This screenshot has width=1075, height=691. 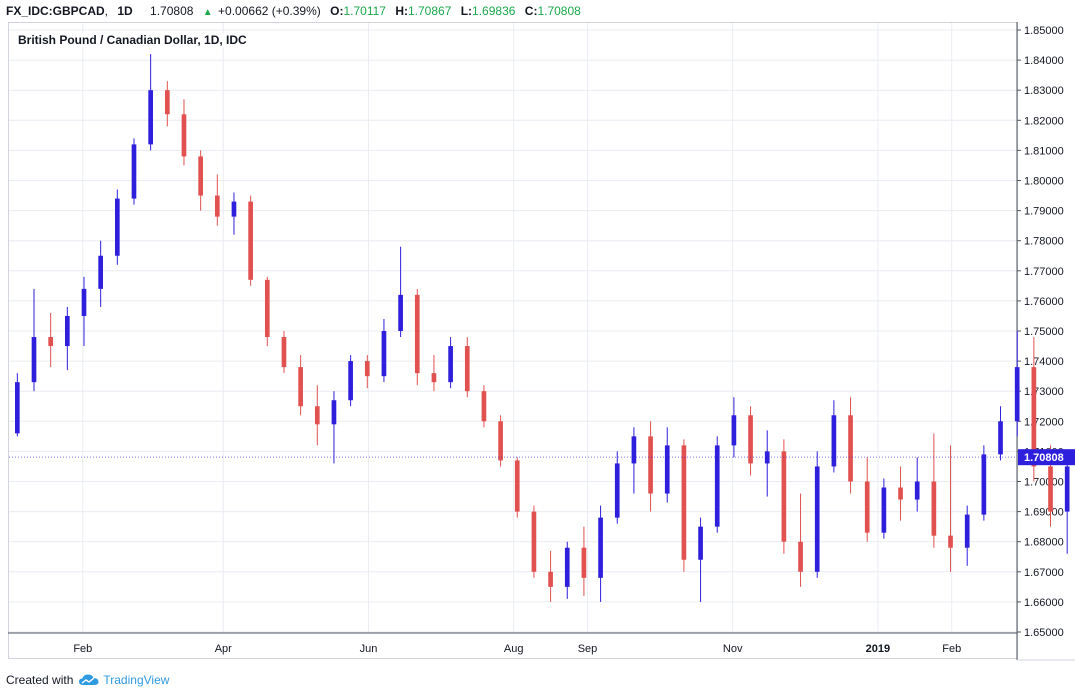 I want to click on y-tick-label: 1.77000, so click(x=1044, y=272).